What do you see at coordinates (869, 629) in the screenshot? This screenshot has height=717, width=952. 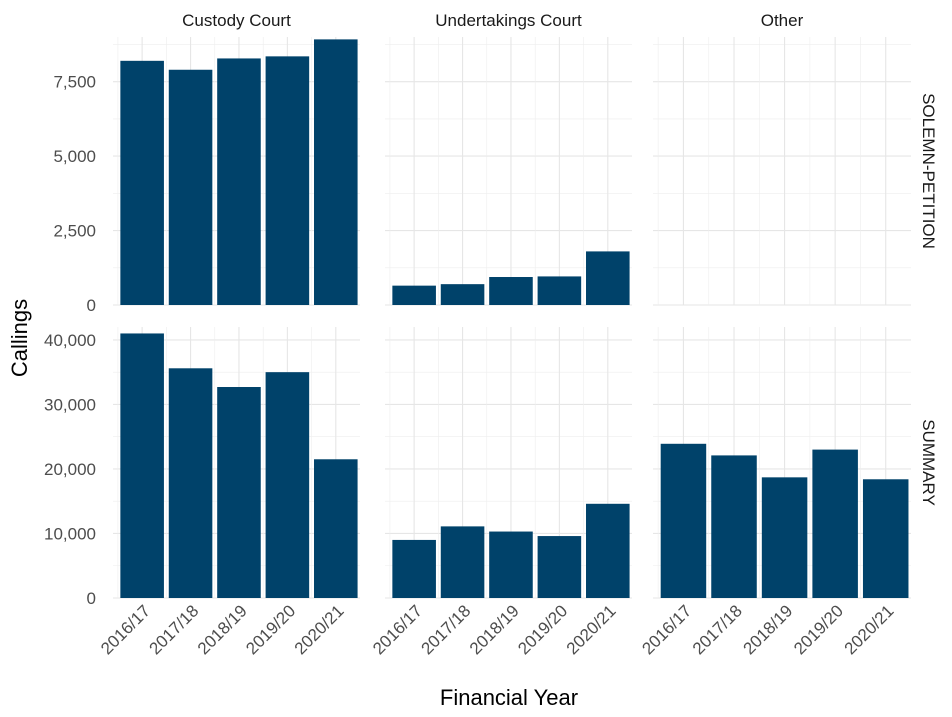 I see `x-tick-label-other-2020-21: 2020/21` at bounding box center [869, 629].